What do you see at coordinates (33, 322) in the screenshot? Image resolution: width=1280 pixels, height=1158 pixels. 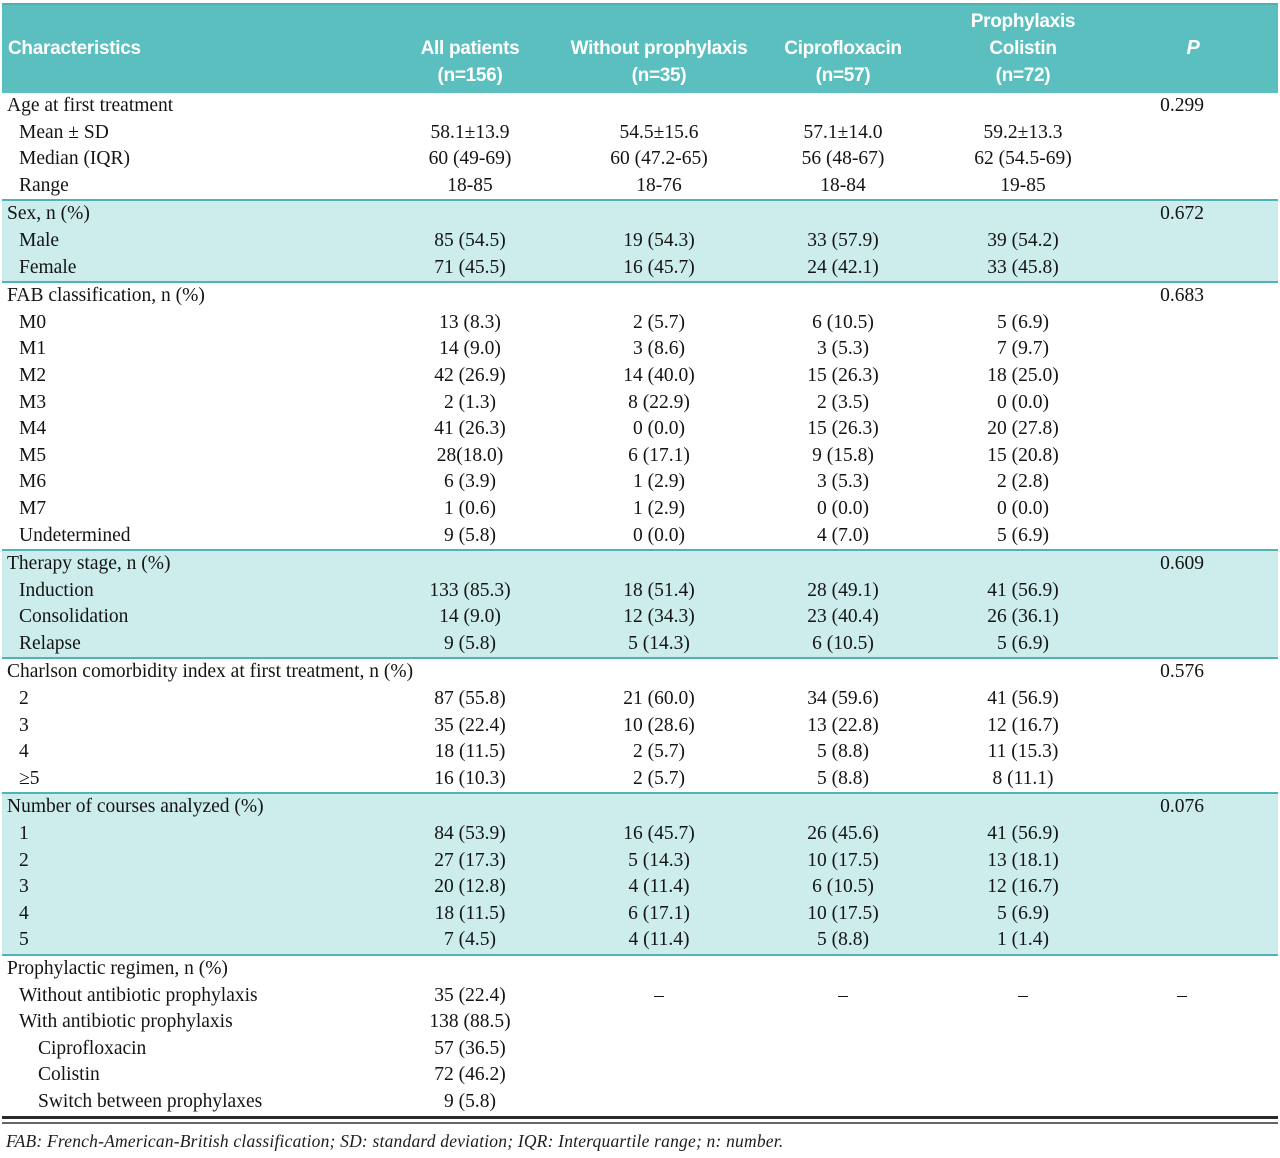 I see `row-label: M0` at bounding box center [33, 322].